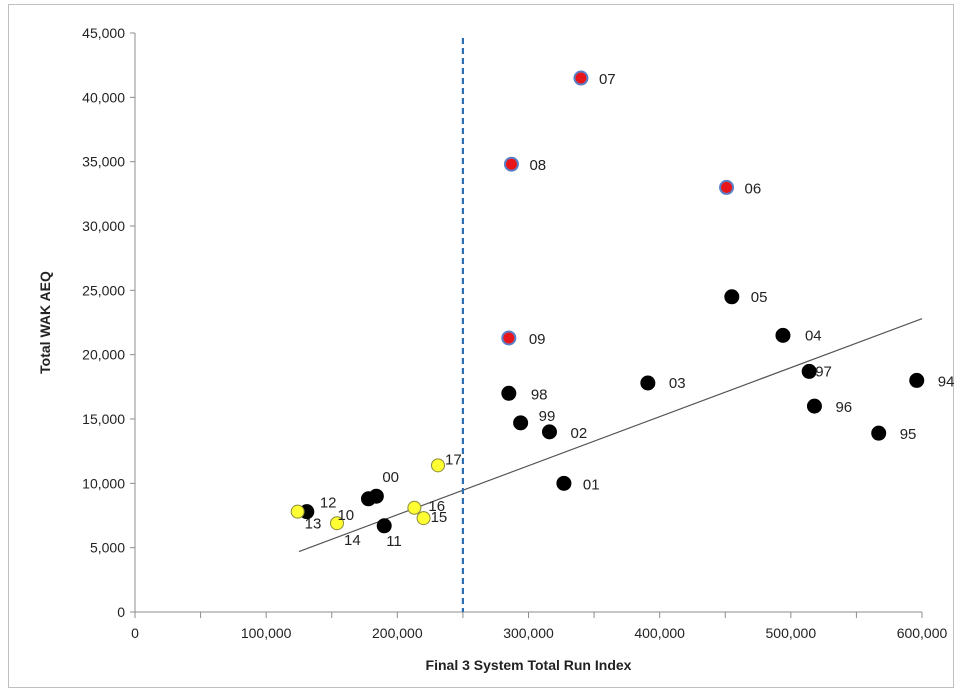  What do you see at coordinates (436, 506) in the screenshot?
I see `point-label-16: 16` at bounding box center [436, 506].